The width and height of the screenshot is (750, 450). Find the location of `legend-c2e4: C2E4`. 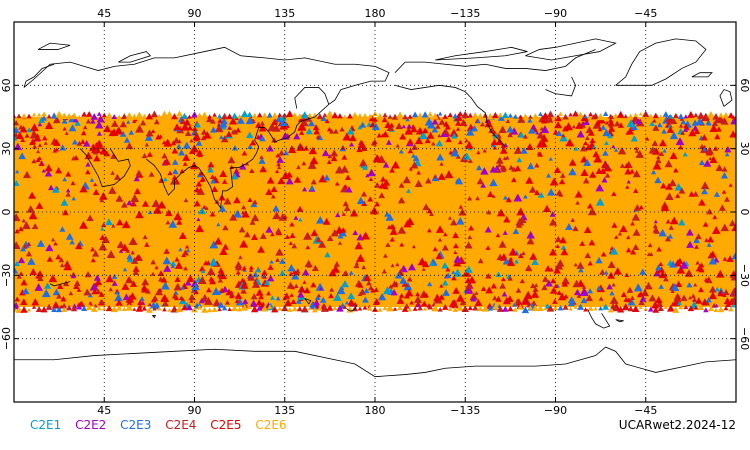

legend-c2e4: C2E4 is located at coordinates (181, 425).